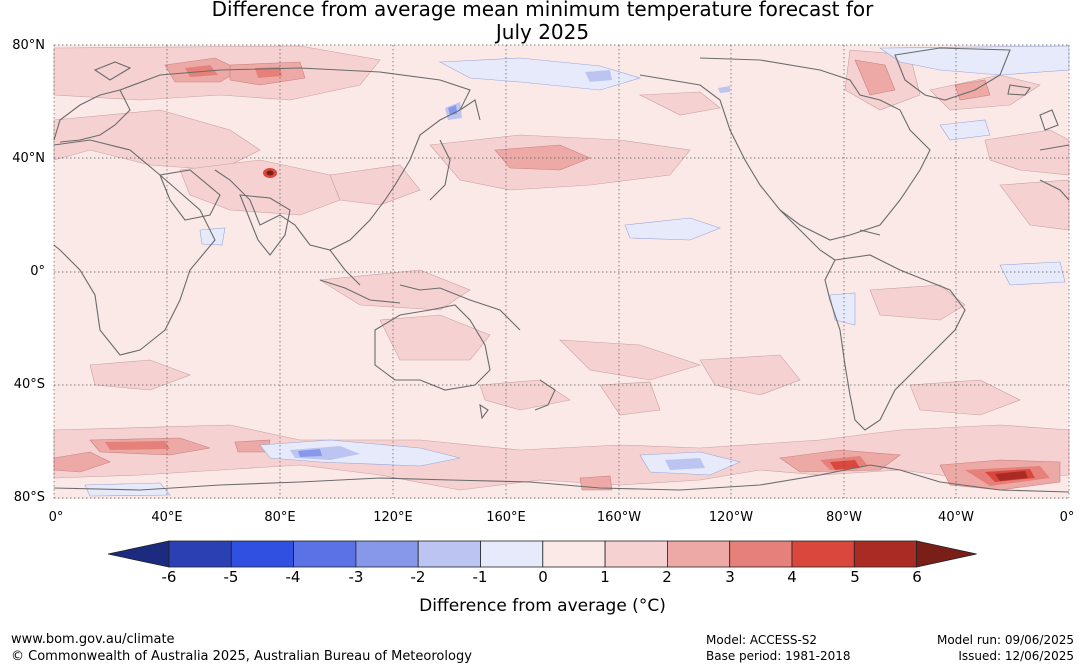 This screenshot has width=1085, height=667. What do you see at coordinates (855, 577) in the screenshot?
I see `colorbar-tick: 5` at bounding box center [855, 577].